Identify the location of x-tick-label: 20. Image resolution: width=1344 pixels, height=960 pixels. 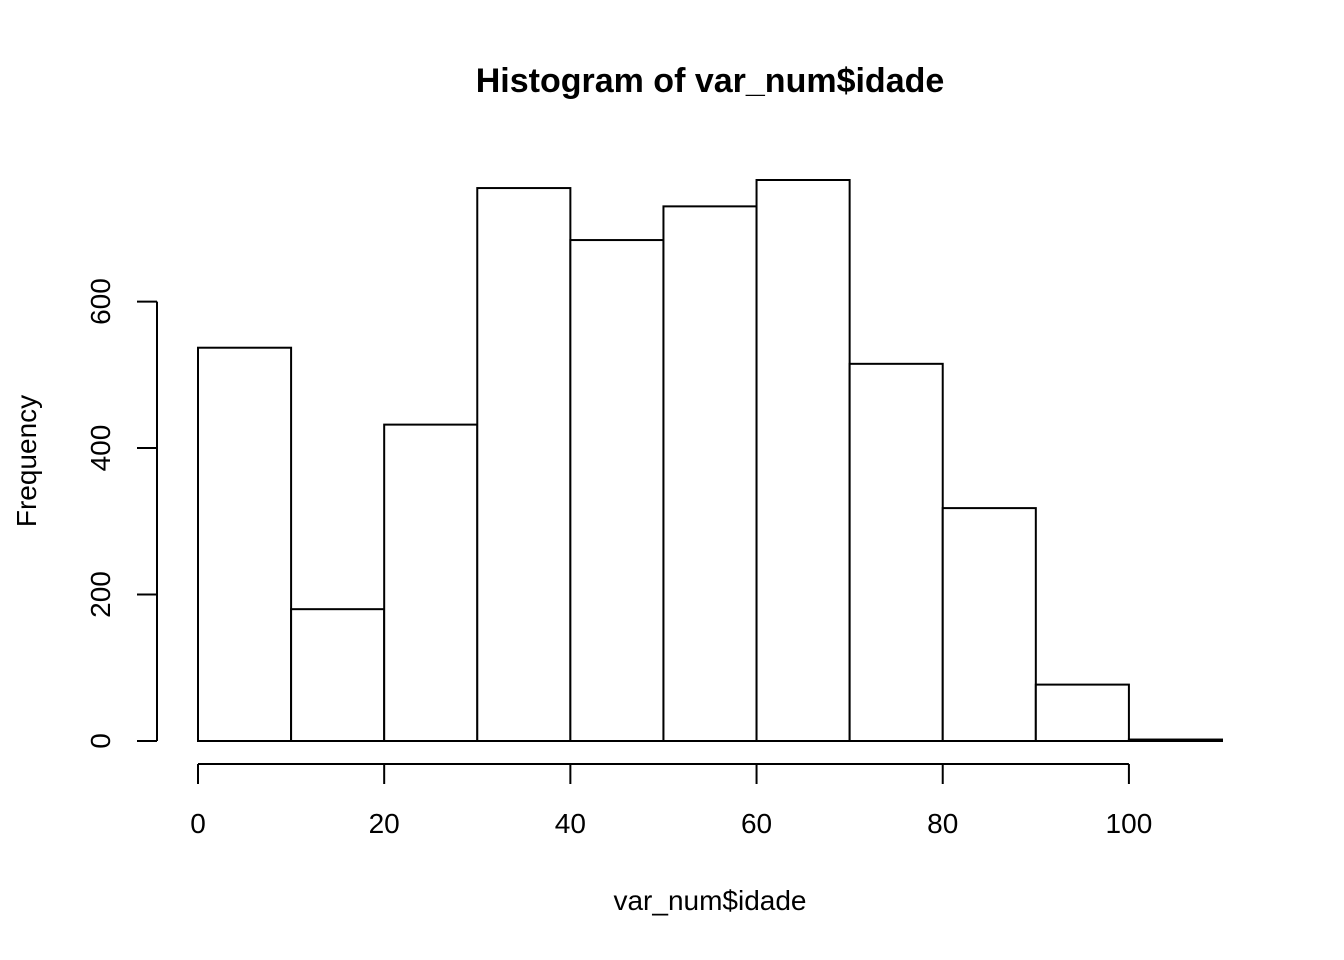
(384, 823).